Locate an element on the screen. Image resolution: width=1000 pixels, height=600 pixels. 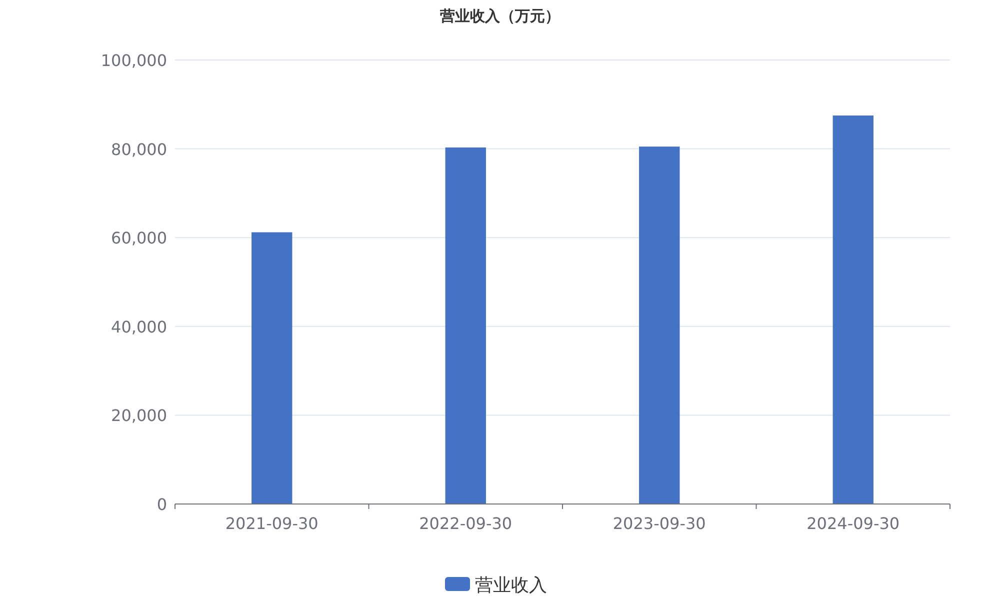
y-tick-label: 40,000 is located at coordinates (139, 326).